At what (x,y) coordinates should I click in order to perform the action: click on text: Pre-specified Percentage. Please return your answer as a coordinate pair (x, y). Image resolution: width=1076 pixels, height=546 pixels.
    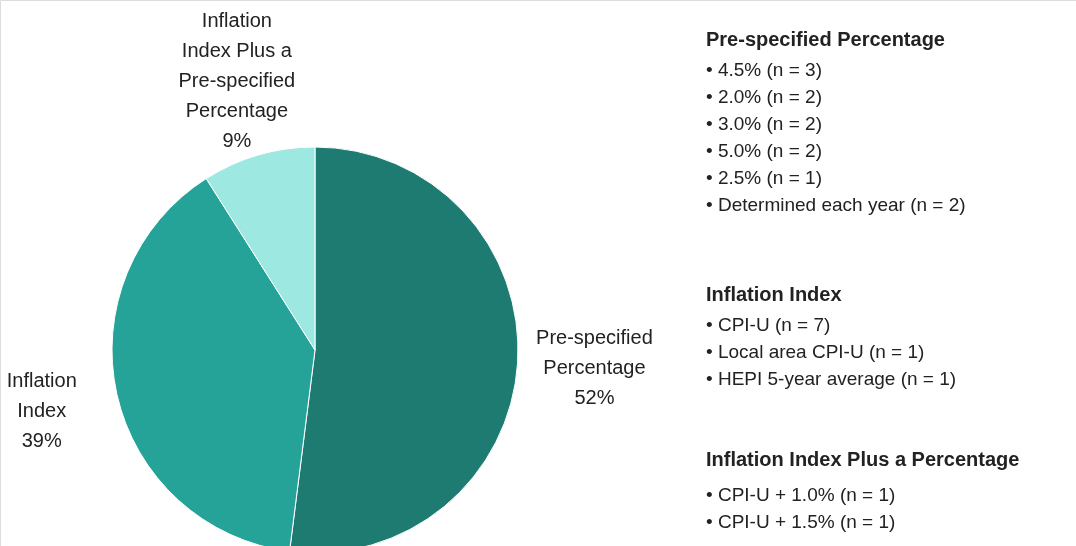
    Looking at the image, I should click on (825, 39).